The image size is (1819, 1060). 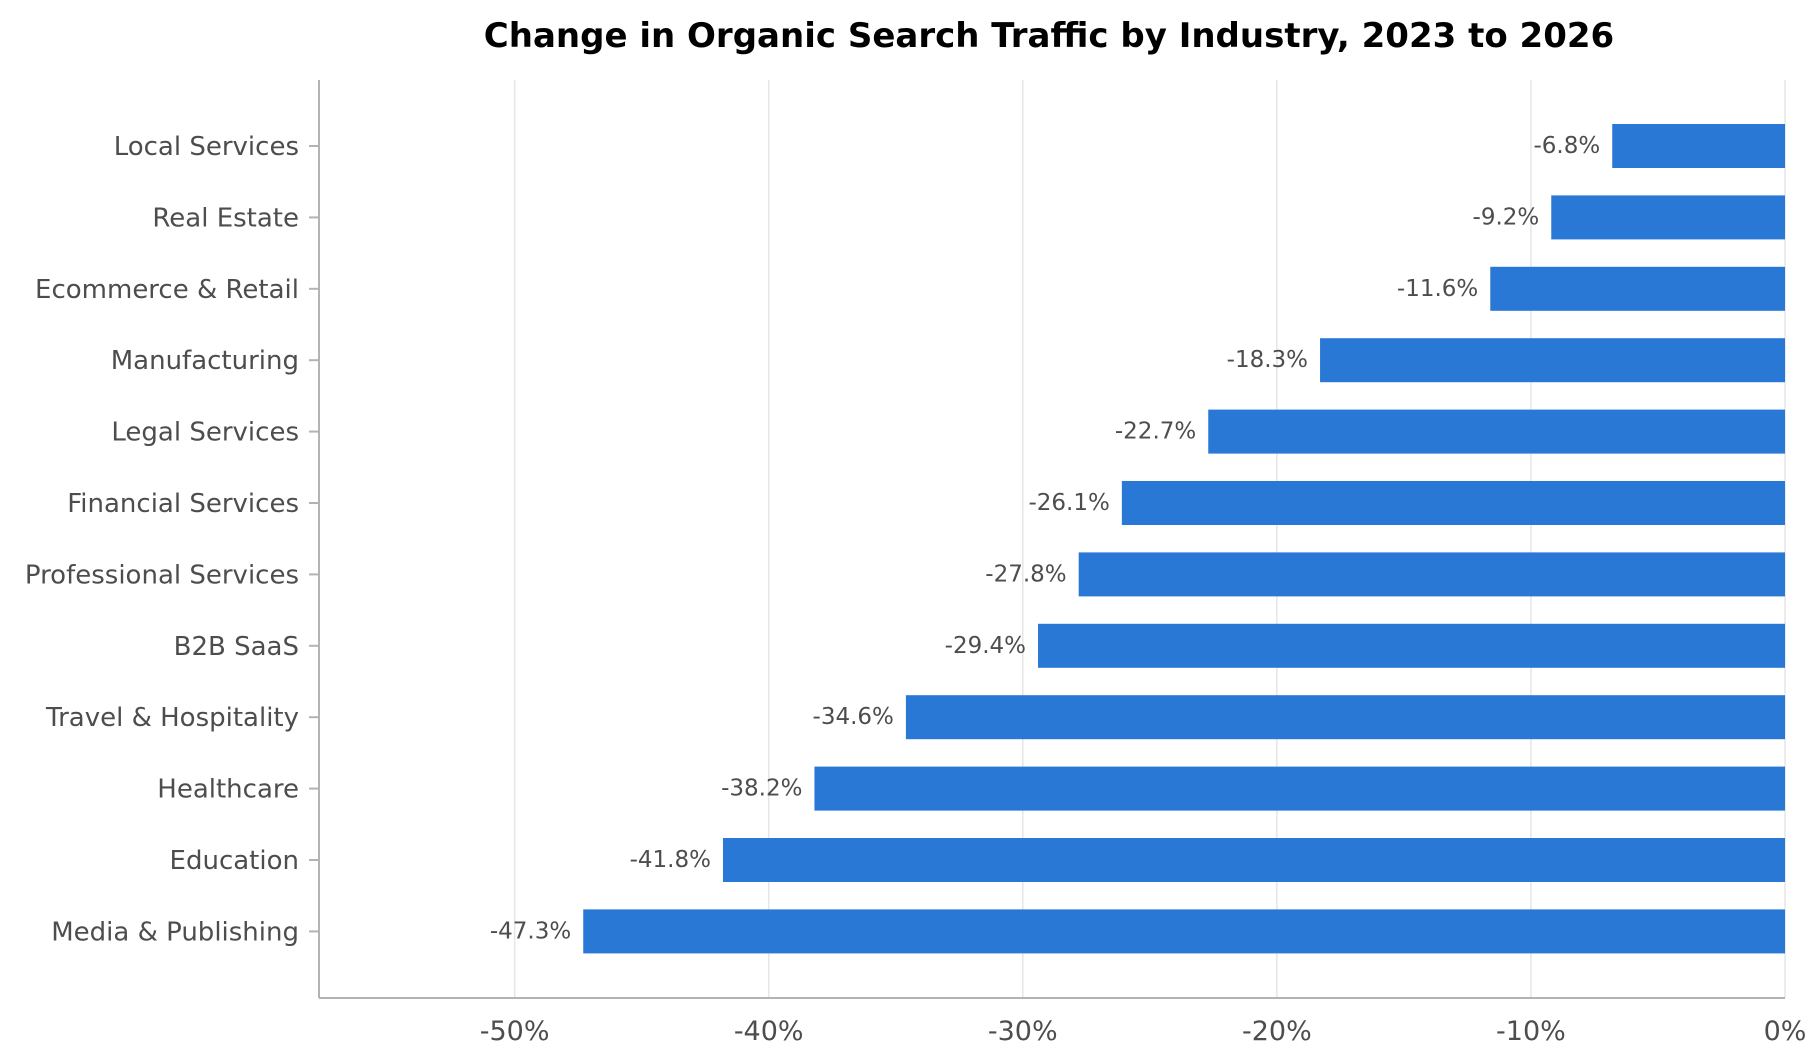 What do you see at coordinates (205, 361) in the screenshot?
I see `category-label: Manufacturing` at bounding box center [205, 361].